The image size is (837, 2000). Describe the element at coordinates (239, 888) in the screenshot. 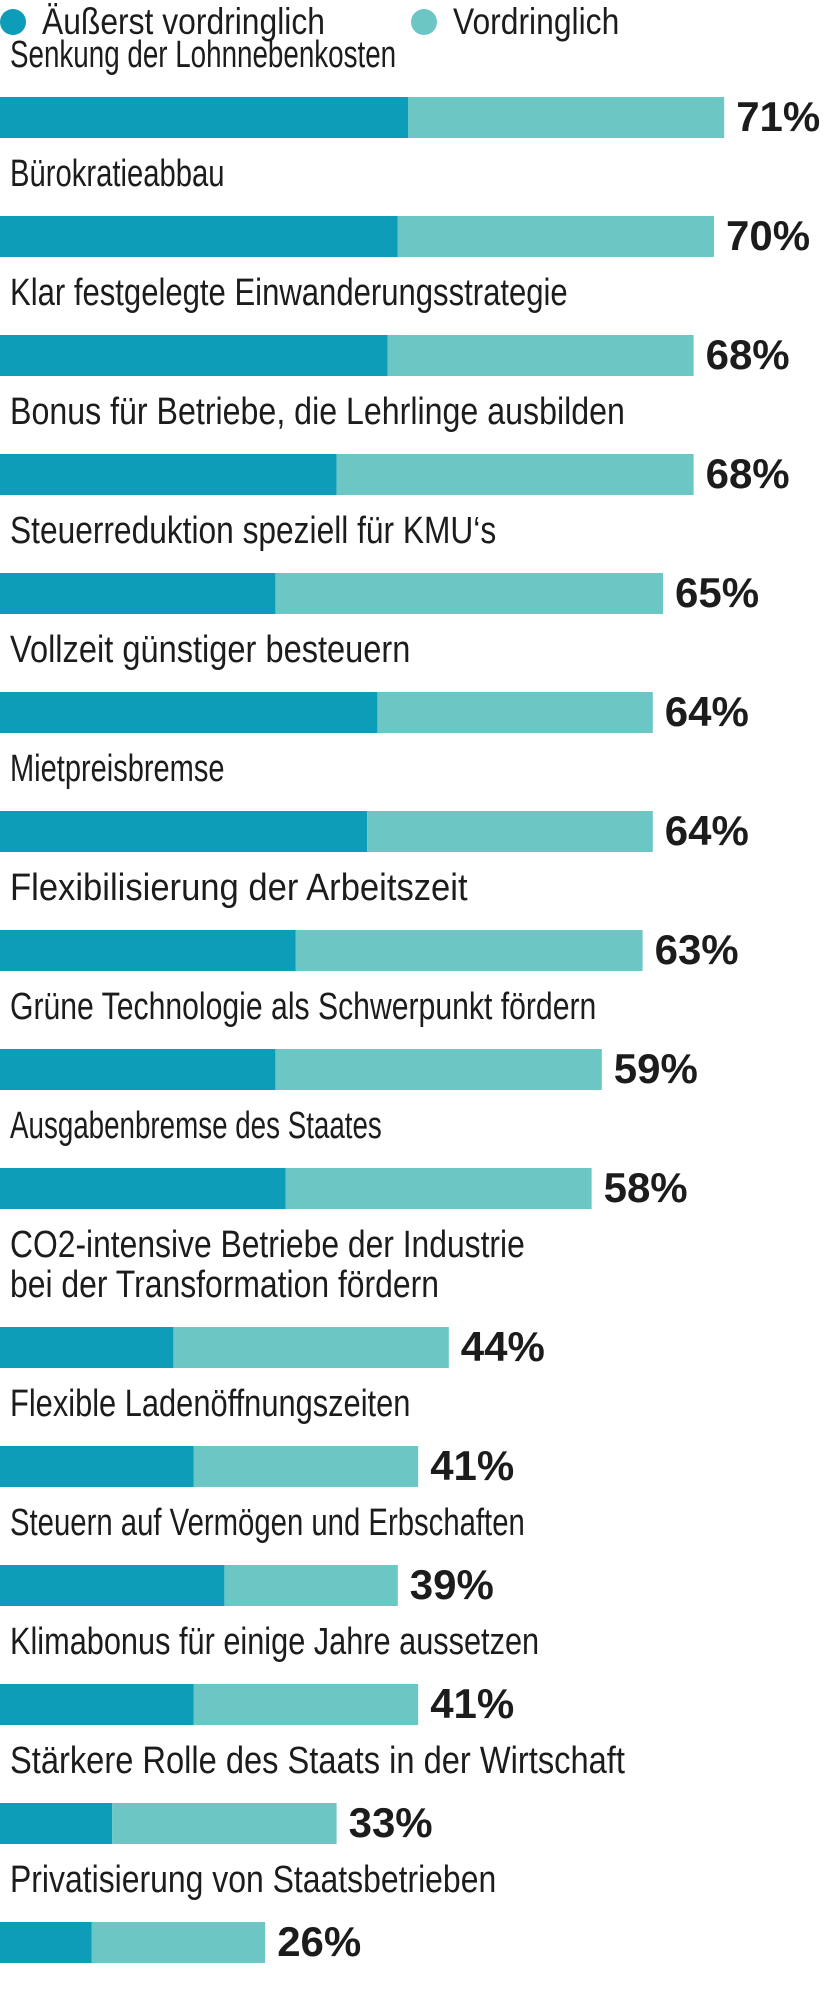

I see `category-label: Flexibilisierung der Arbeitszeit` at that location.